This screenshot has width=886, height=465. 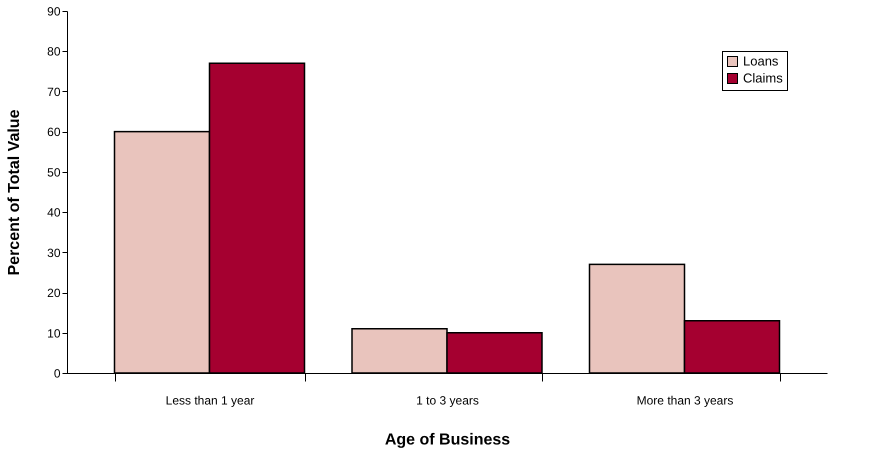 I want to click on y-tick-label: 10, so click(x=54, y=333).